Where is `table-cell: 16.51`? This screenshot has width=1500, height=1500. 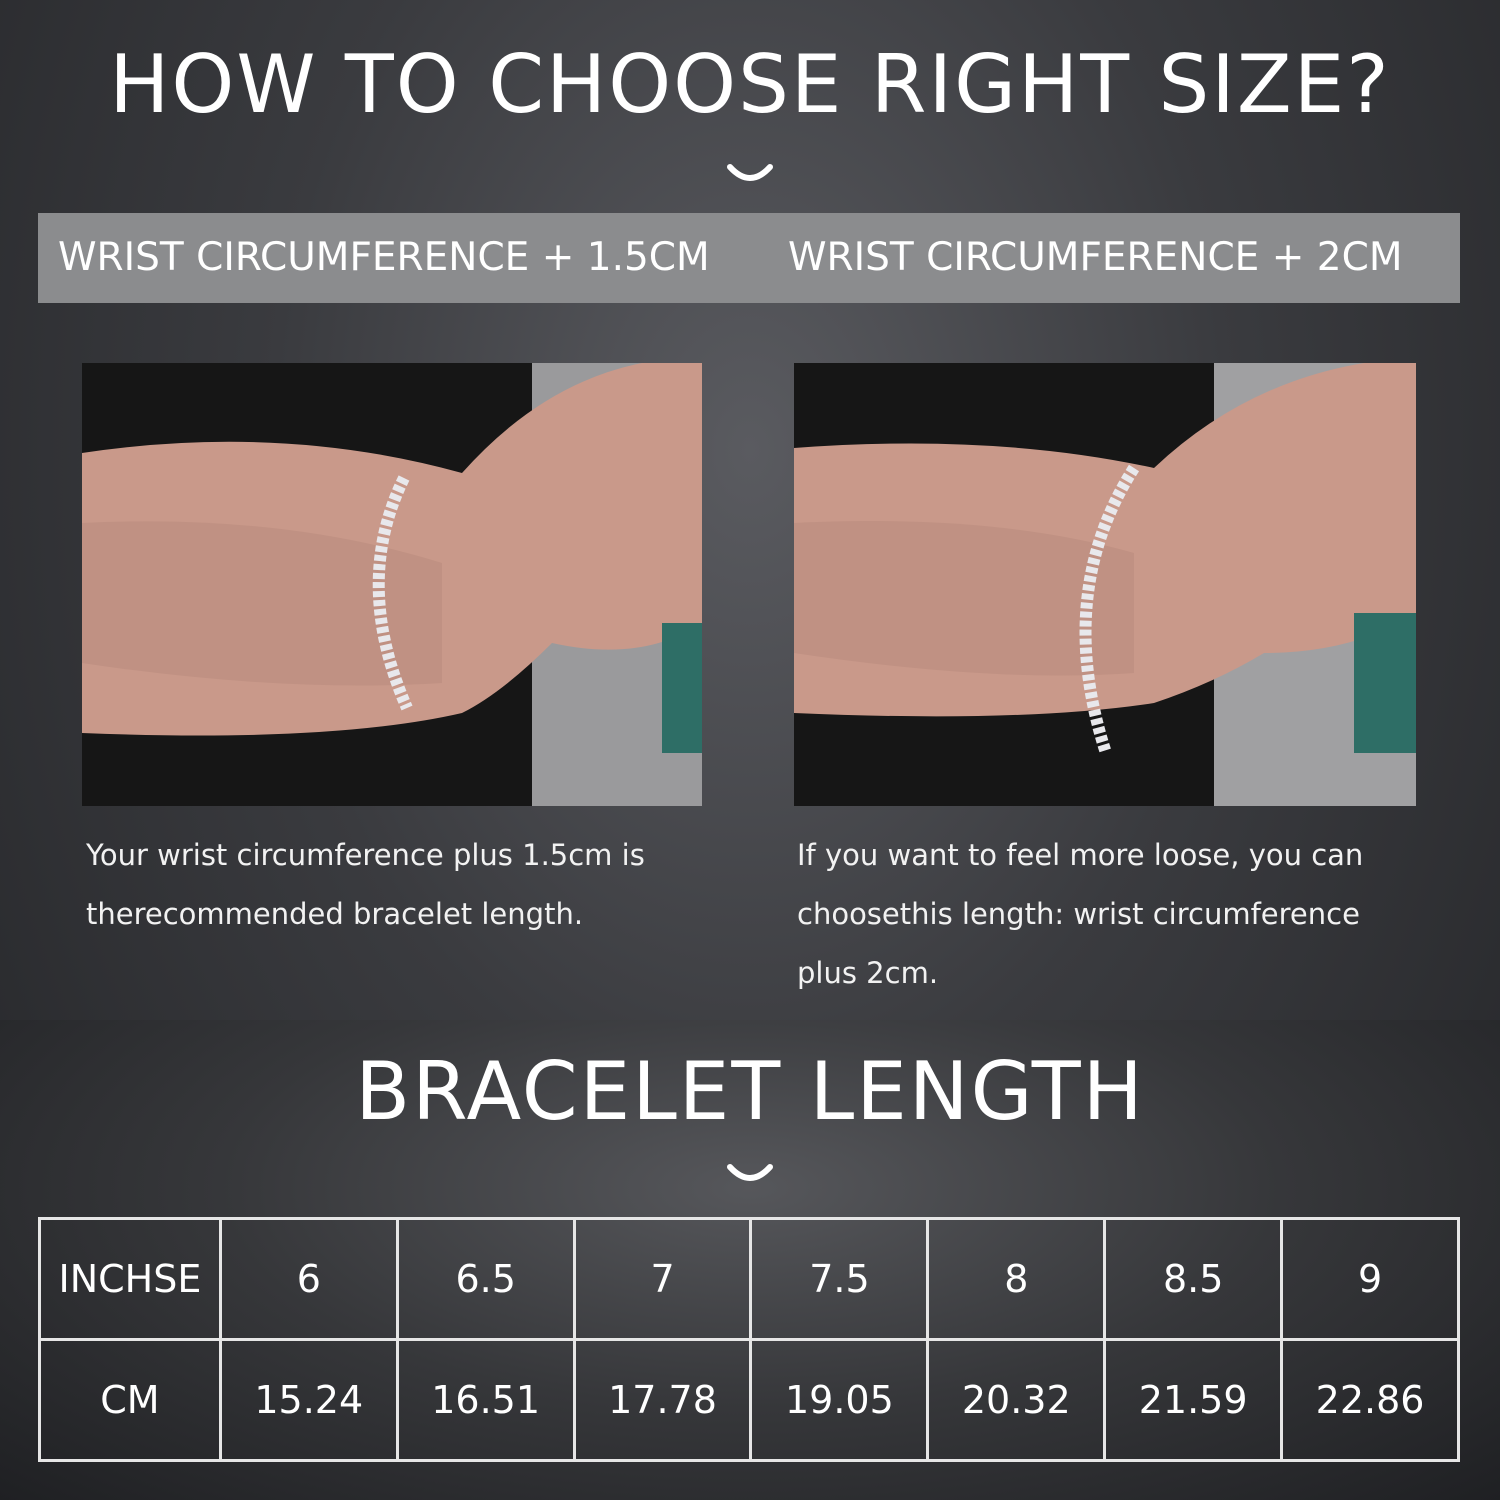
table-cell: 16.51 is located at coordinates (485, 1400).